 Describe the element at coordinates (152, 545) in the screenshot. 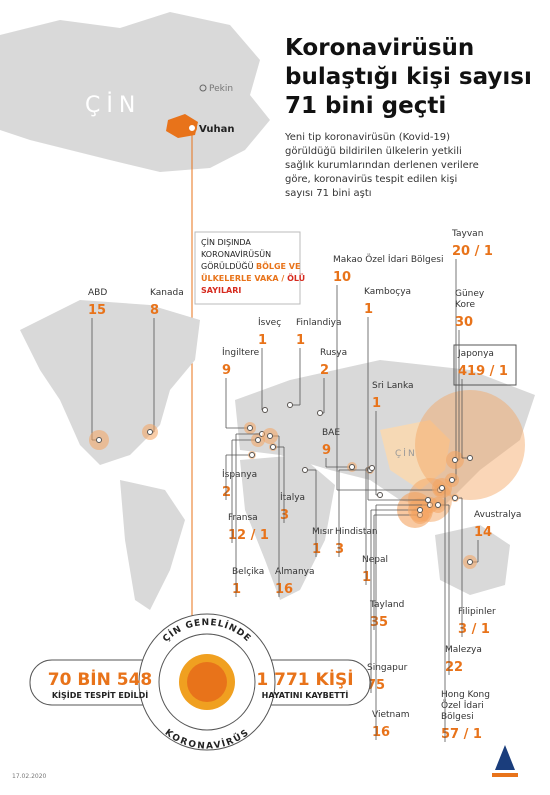

I see `south-america` at that location.